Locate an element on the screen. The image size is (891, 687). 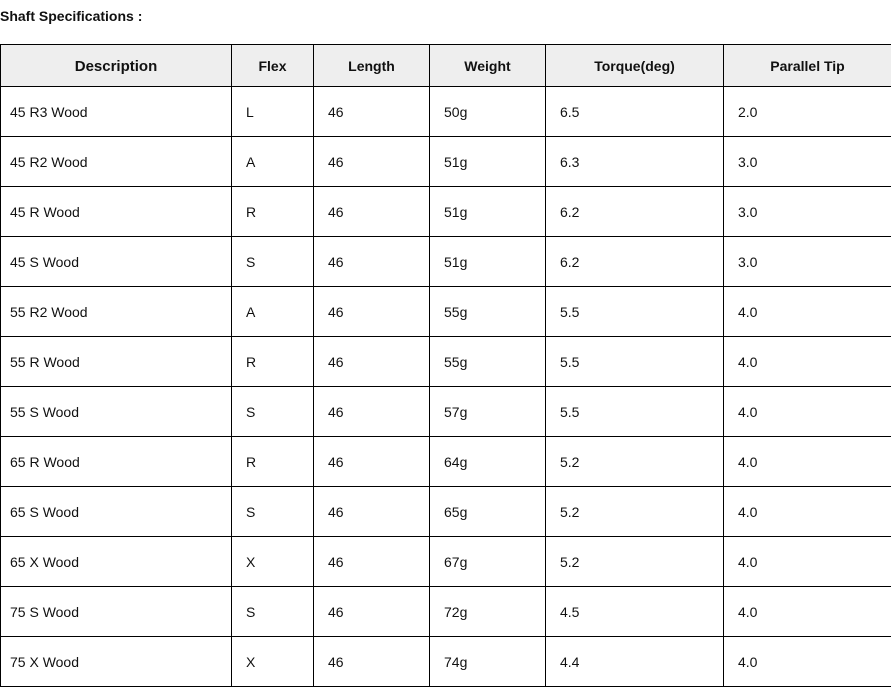
table-cell: 75 S Wood is located at coordinates (116, 612).